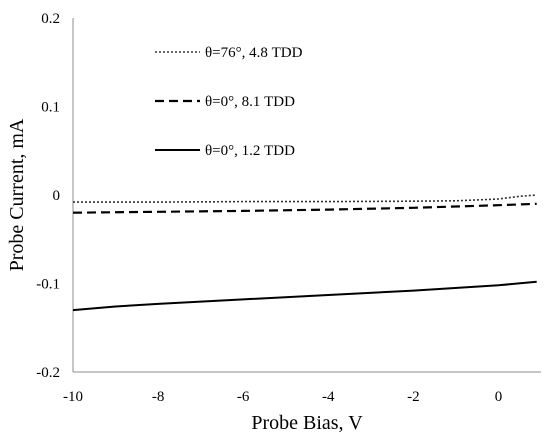  I want to click on legend-label-3: θ=0°, 1.2 TDD, so click(250, 151).